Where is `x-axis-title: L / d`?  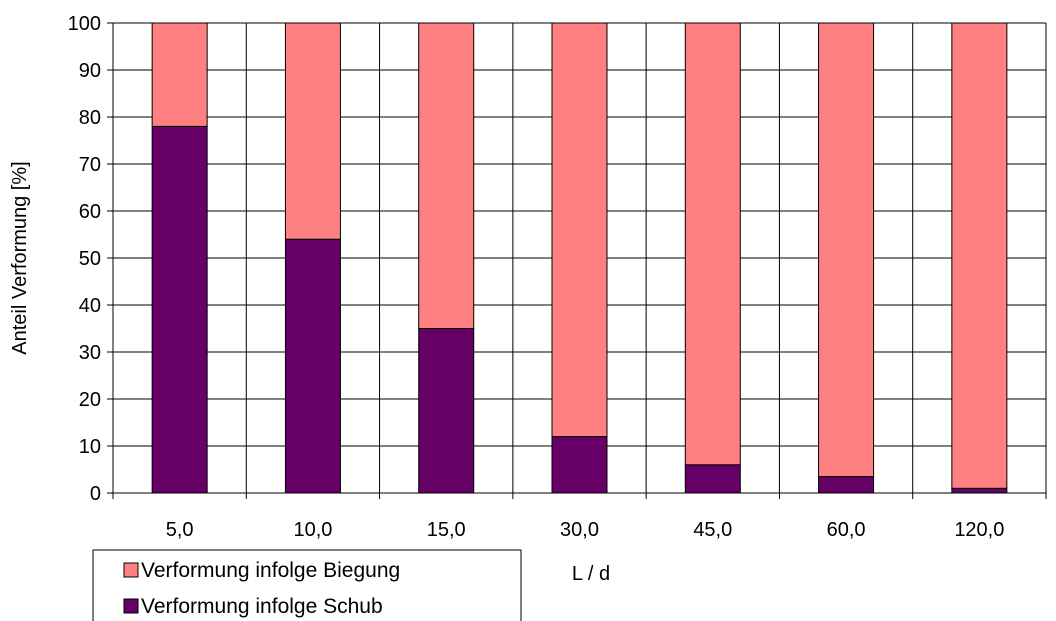
x-axis-title: L / d is located at coordinates (591, 574).